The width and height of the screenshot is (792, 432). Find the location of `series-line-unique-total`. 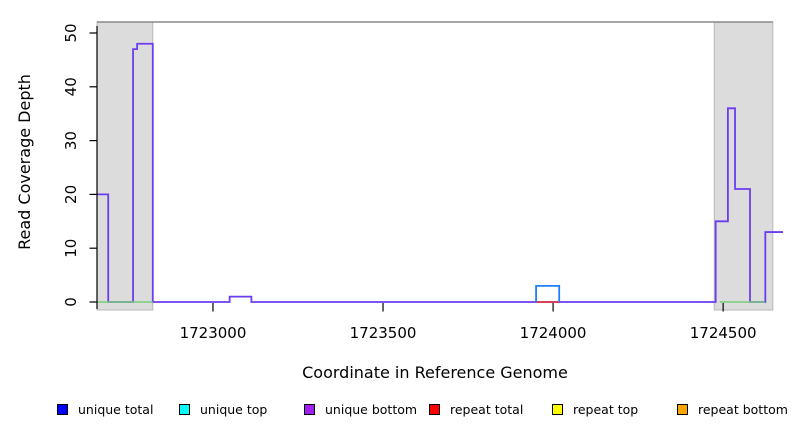

series-line-unique-total is located at coordinates (548, 293).